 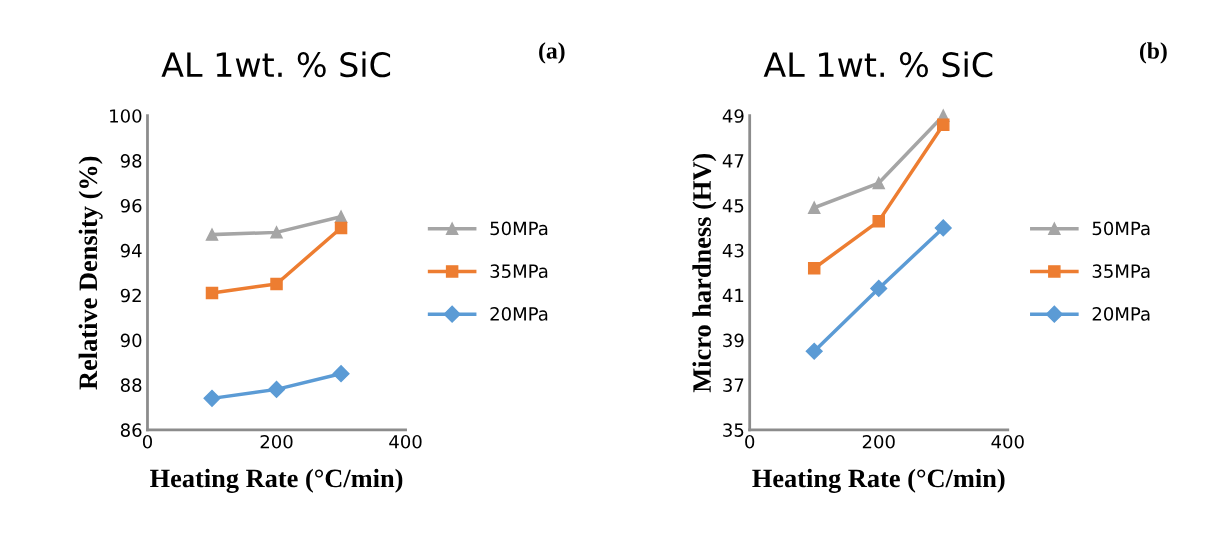 What do you see at coordinates (552, 53) in the screenshot?
I see `text: (a)` at bounding box center [552, 53].